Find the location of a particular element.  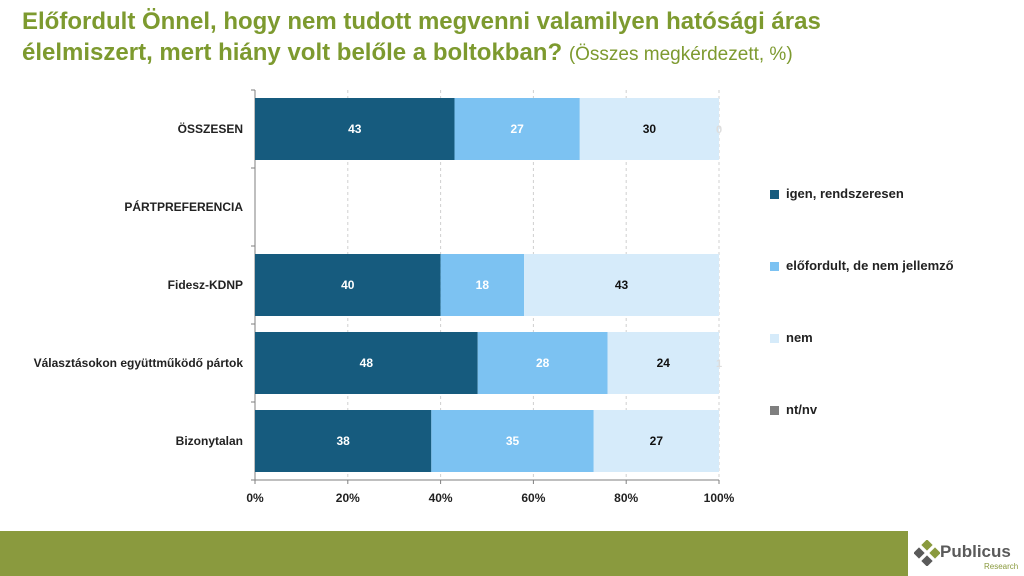

legend-item-ntnv: nt/nv is located at coordinates (890, 411).